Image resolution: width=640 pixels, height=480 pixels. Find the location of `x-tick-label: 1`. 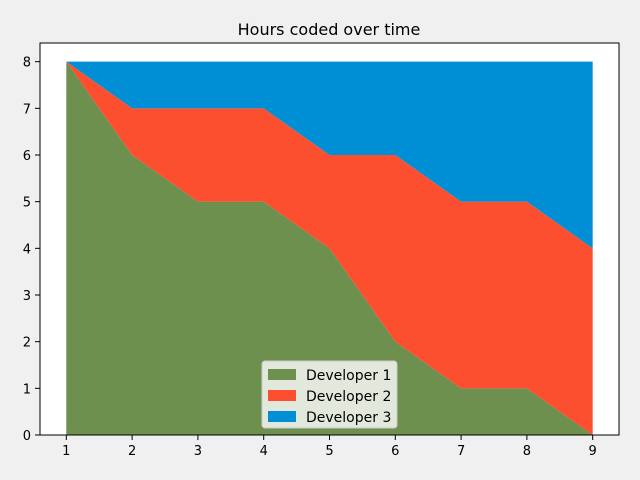

x-tick-label: 1 is located at coordinates (66, 451).